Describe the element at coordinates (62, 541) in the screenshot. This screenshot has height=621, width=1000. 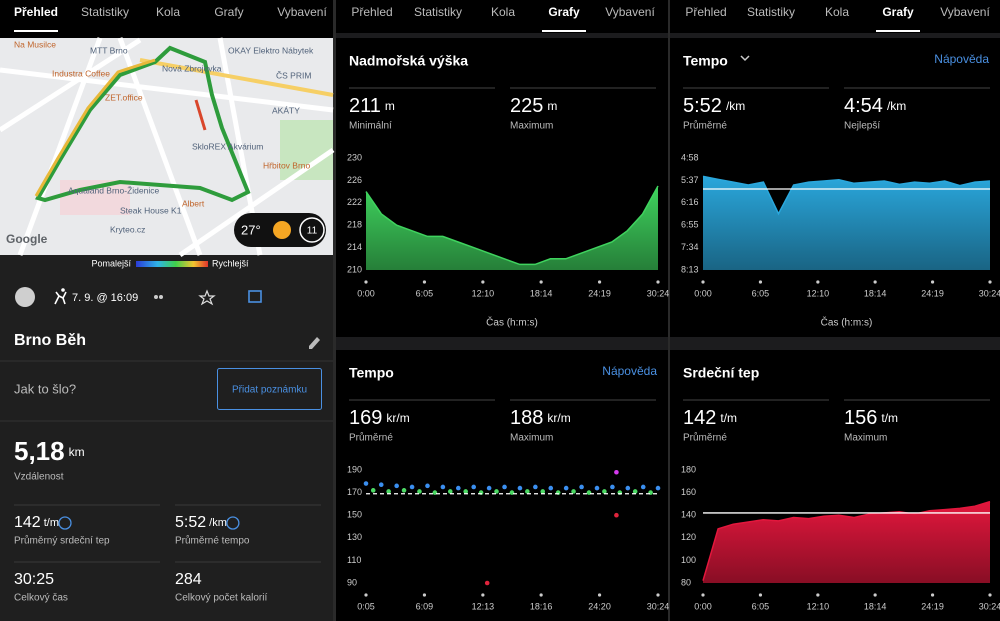
I see `stat-label: Průměrný srdeční tep` at that location.